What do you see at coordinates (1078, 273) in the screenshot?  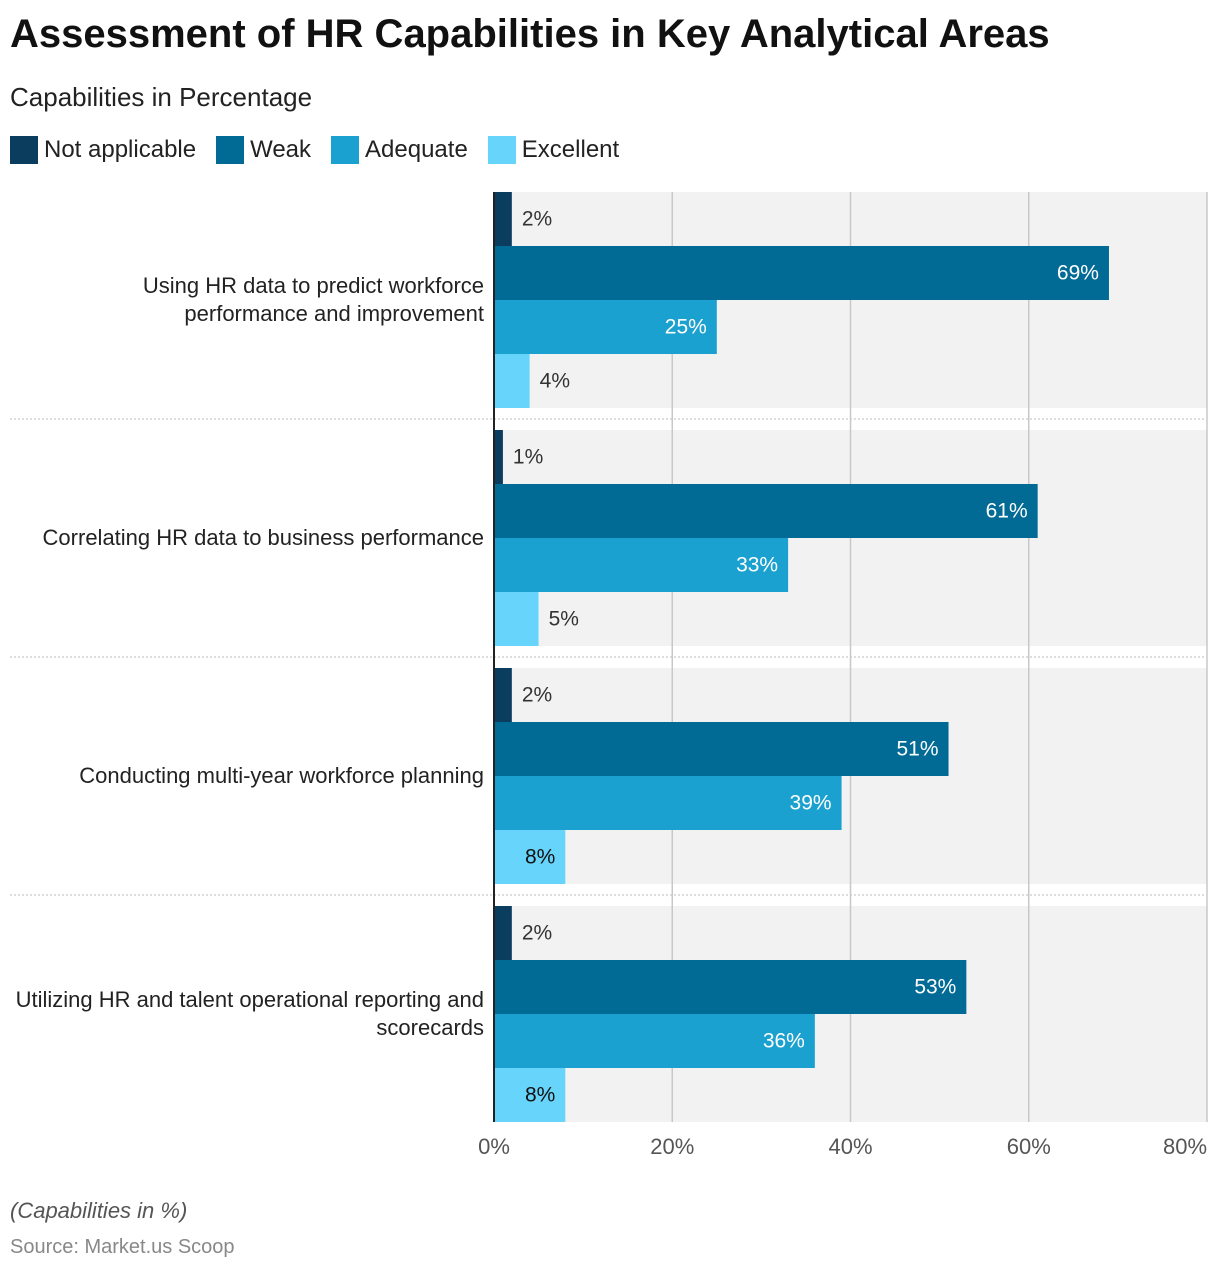 I see `value-label: 69%` at bounding box center [1078, 273].